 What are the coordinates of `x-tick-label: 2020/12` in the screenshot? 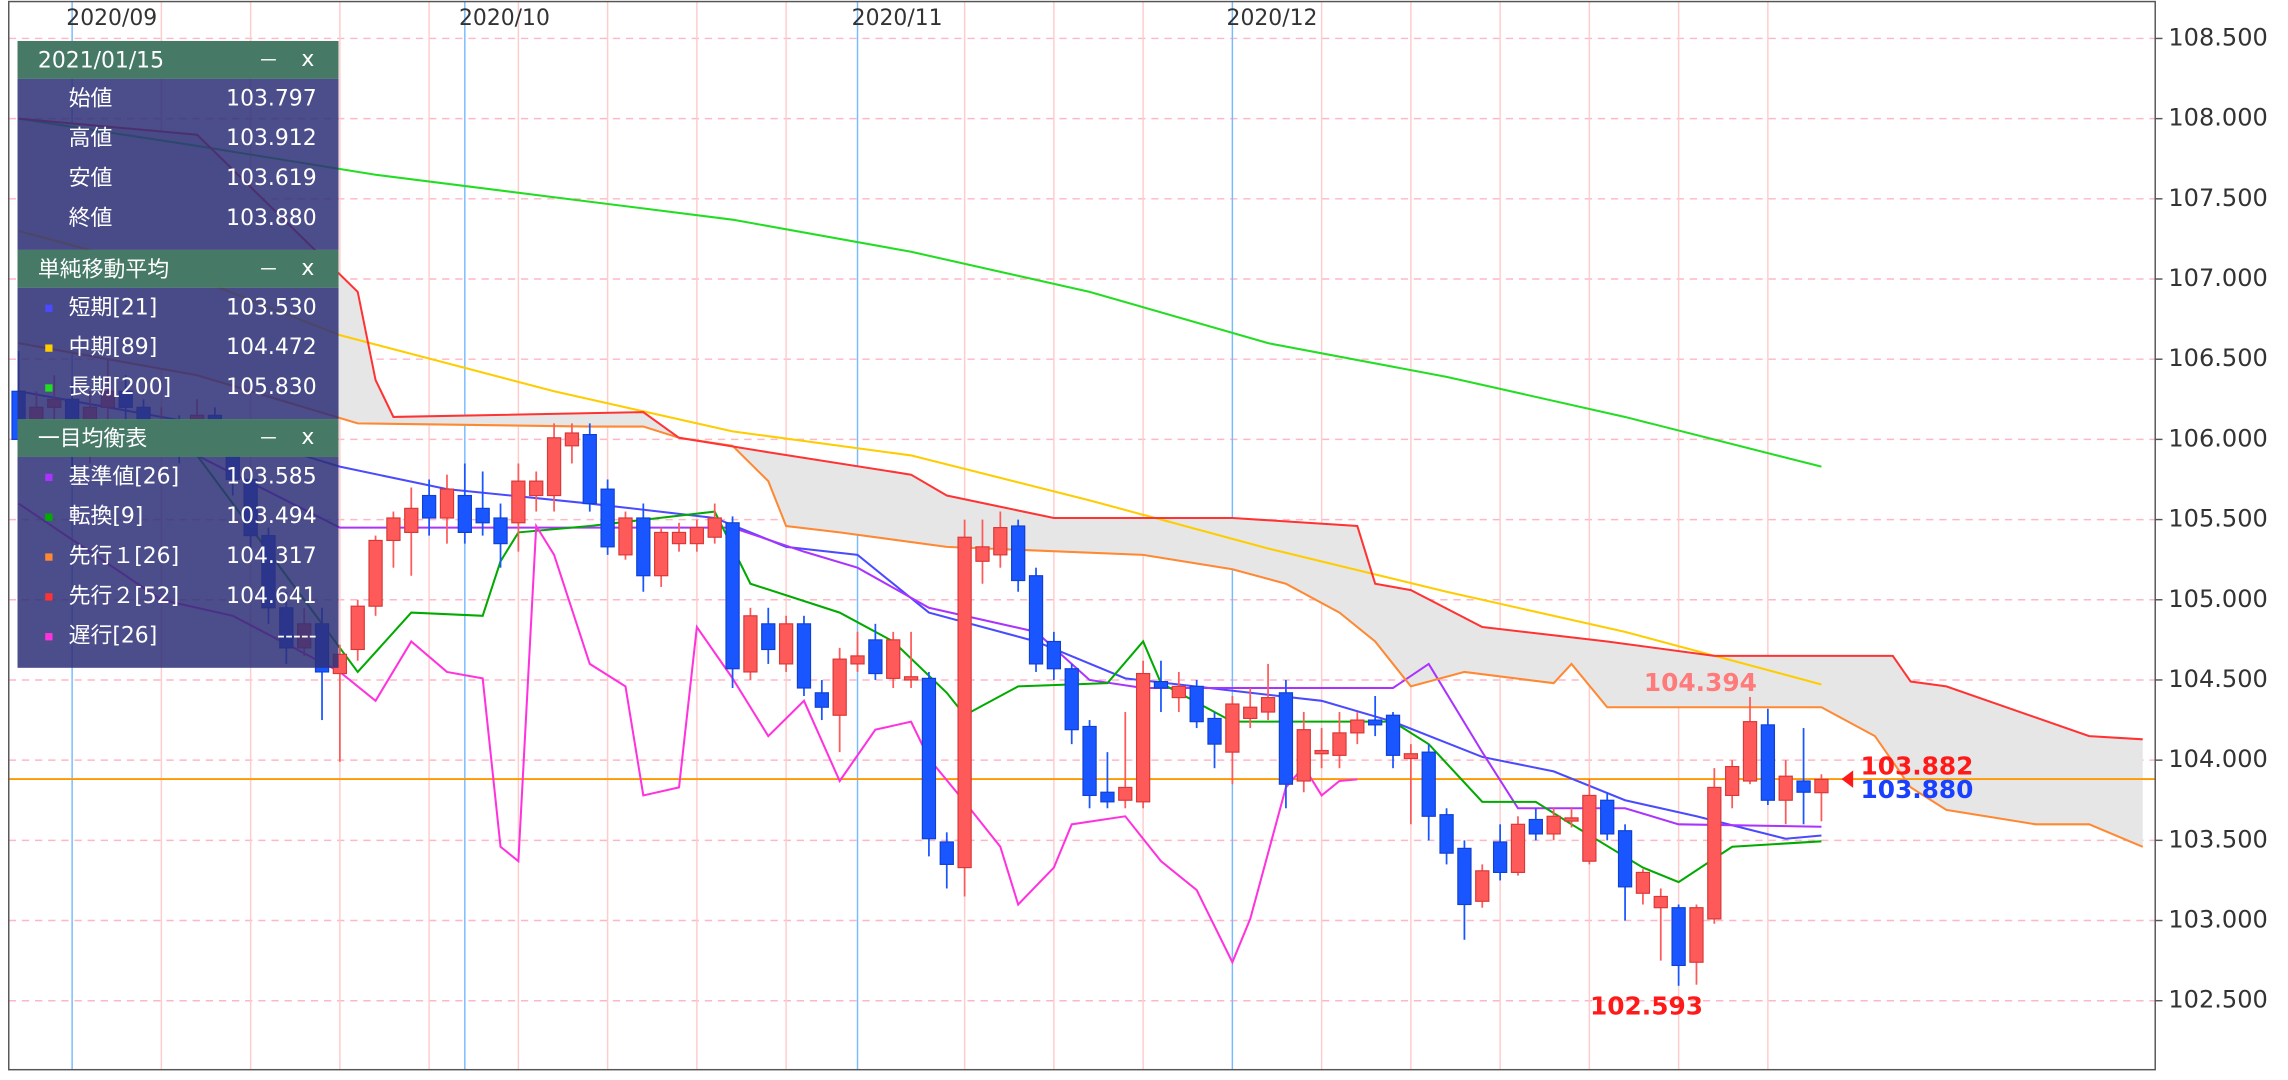 It's located at (1272, 18).